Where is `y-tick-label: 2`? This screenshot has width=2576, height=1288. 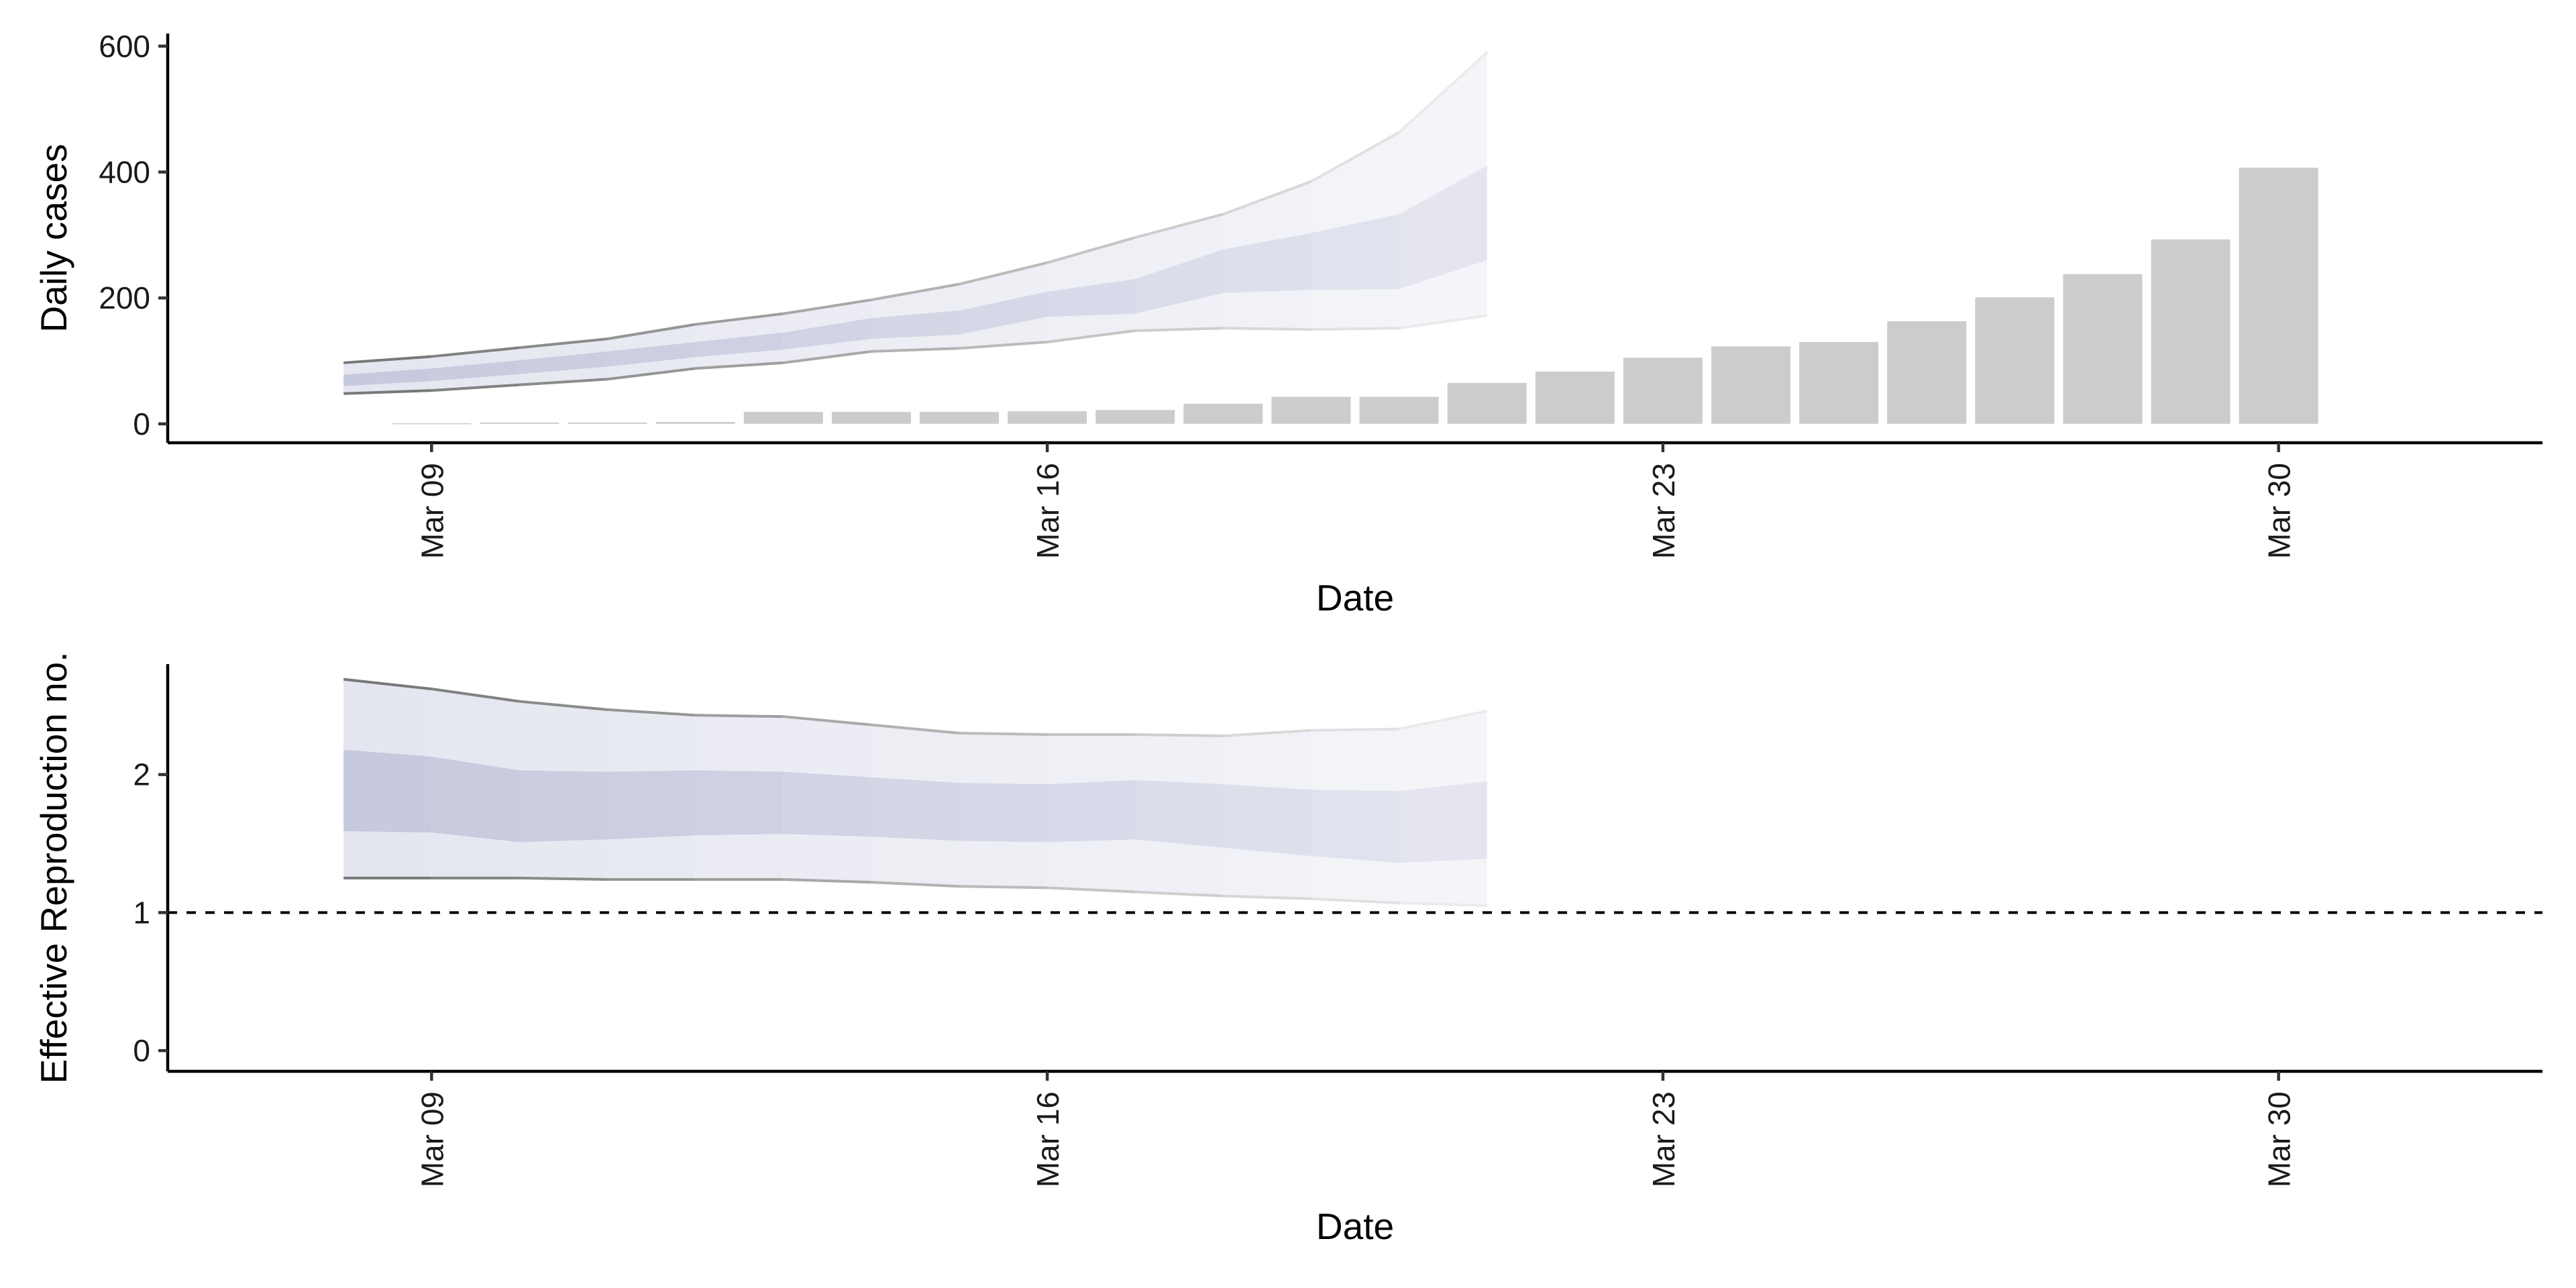 y-tick-label: 2 is located at coordinates (141, 774).